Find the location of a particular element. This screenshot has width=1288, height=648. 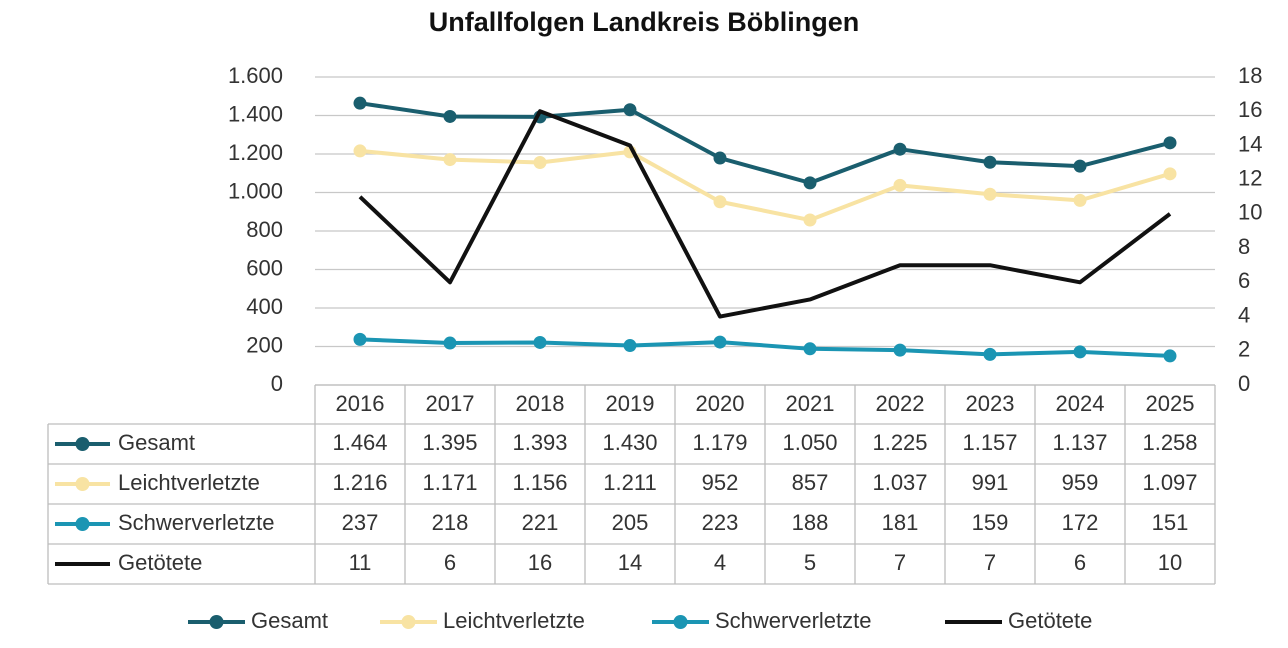

table-value: 151 is located at coordinates (1170, 522).